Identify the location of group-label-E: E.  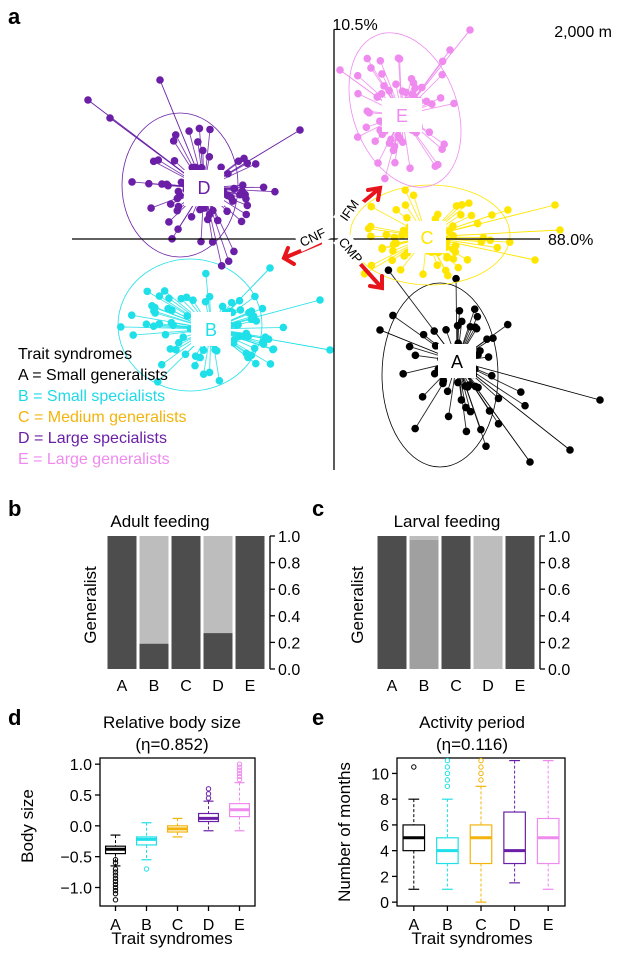
(402, 116).